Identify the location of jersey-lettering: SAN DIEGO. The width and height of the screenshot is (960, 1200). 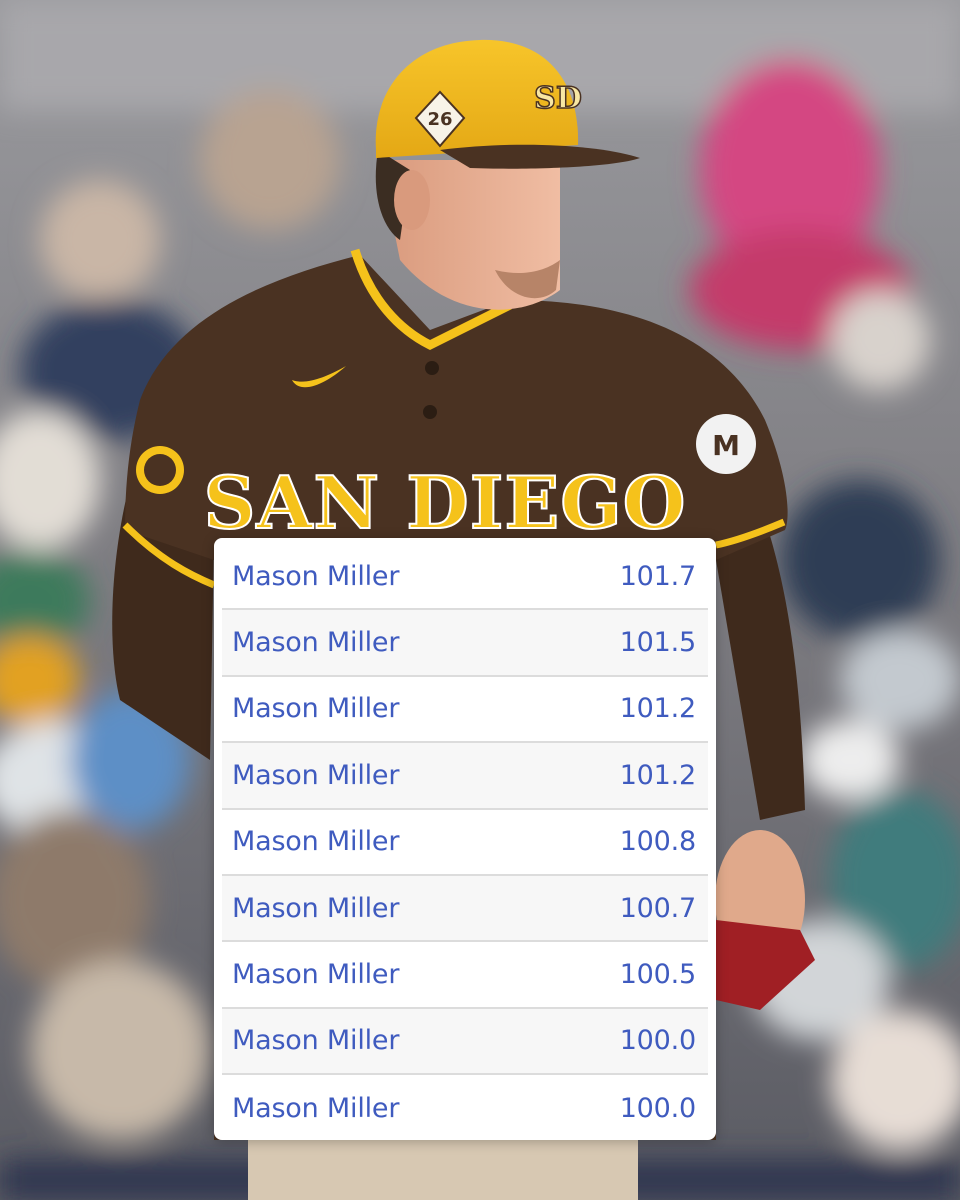
(445, 502).